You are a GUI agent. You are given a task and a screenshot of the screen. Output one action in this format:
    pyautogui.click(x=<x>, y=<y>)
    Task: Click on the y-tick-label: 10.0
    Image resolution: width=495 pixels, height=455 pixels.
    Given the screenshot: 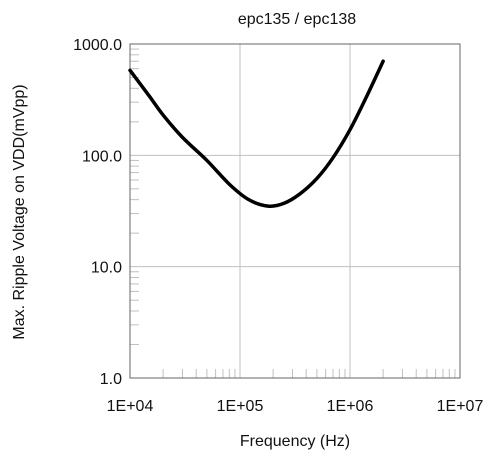 What is the action you would take?
    pyautogui.click(x=106, y=268)
    